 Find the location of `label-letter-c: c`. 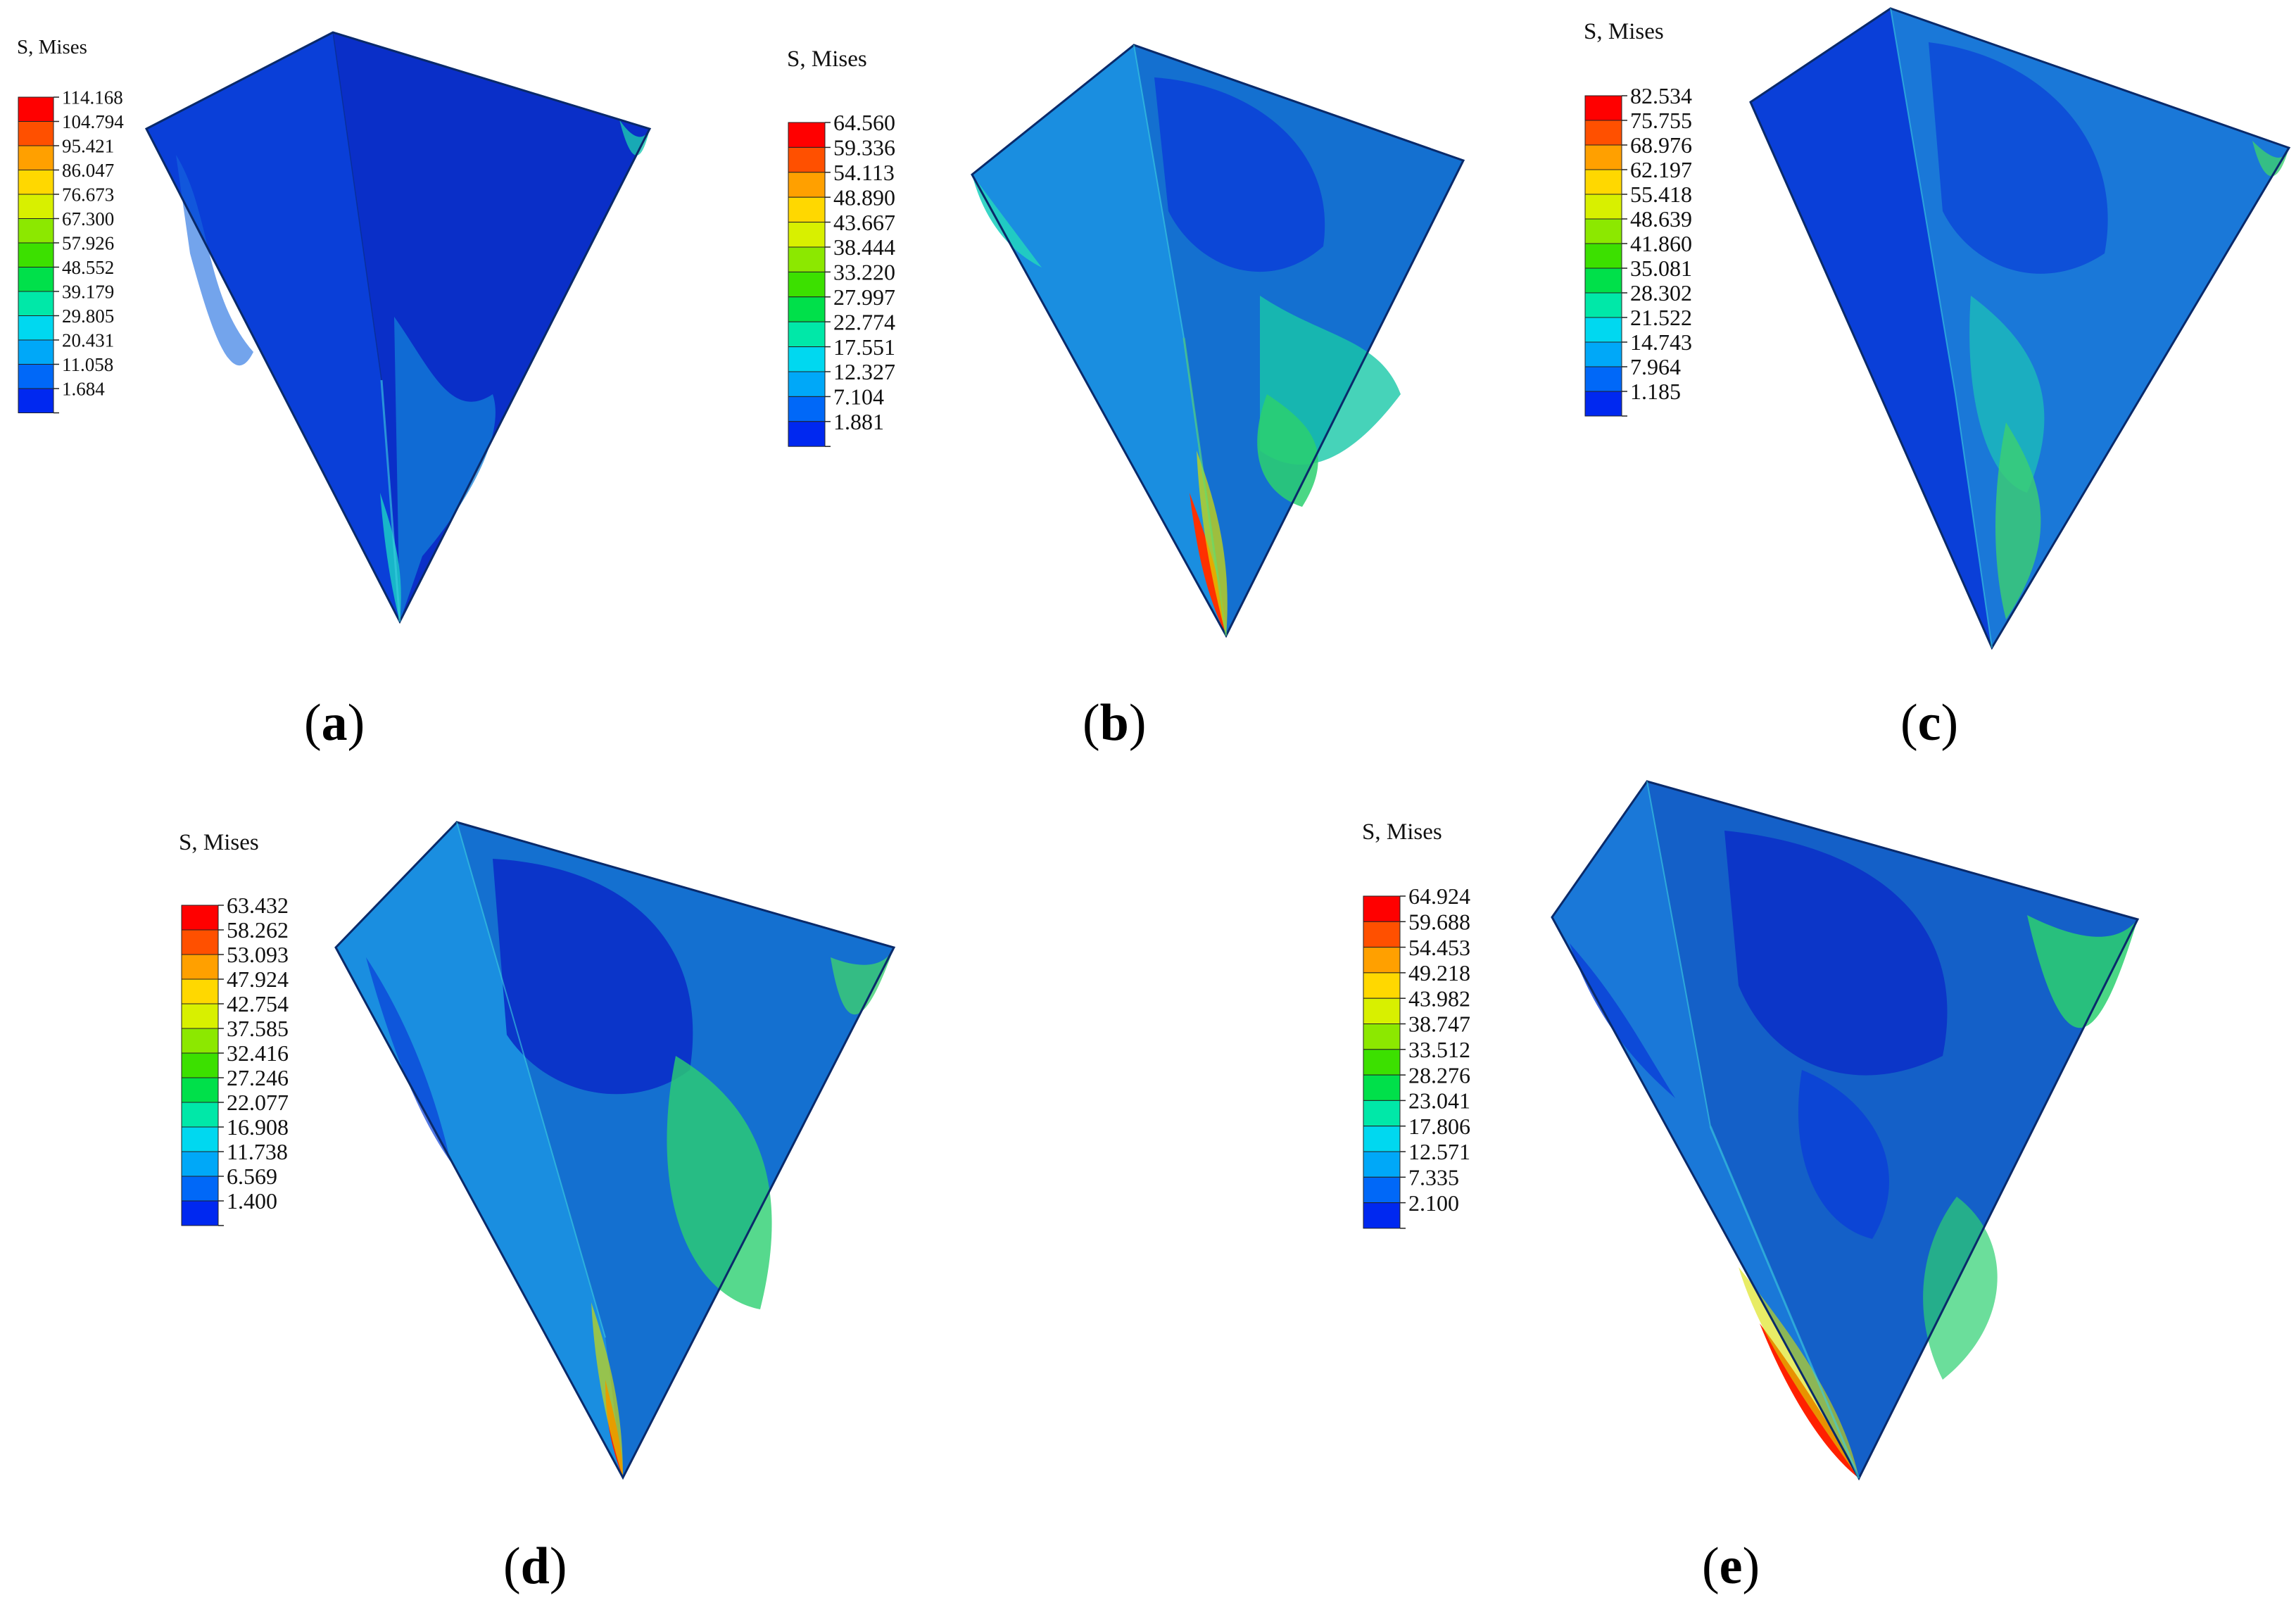

label-letter-c: c is located at coordinates (1929, 723).